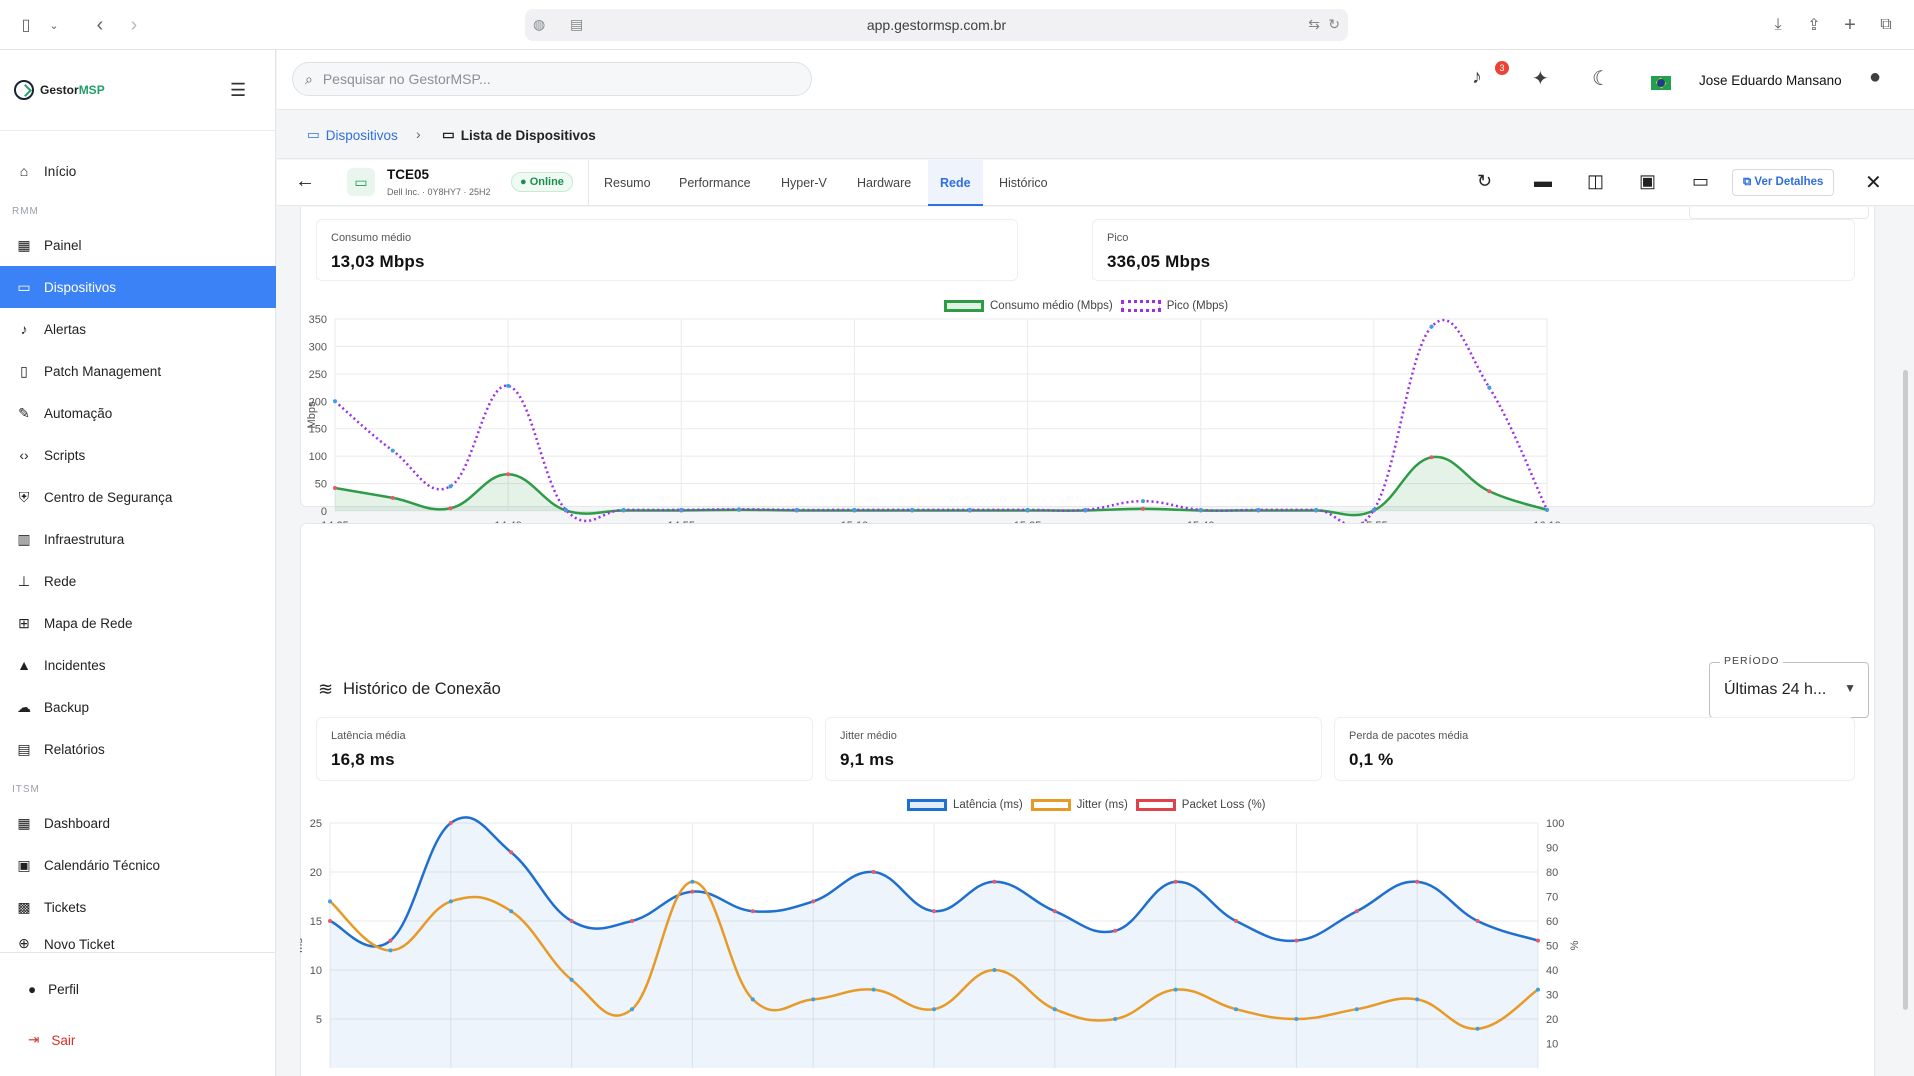 The image size is (1914, 1076). I want to click on user-name: Jose Eduardo Mansano, so click(1770, 80).